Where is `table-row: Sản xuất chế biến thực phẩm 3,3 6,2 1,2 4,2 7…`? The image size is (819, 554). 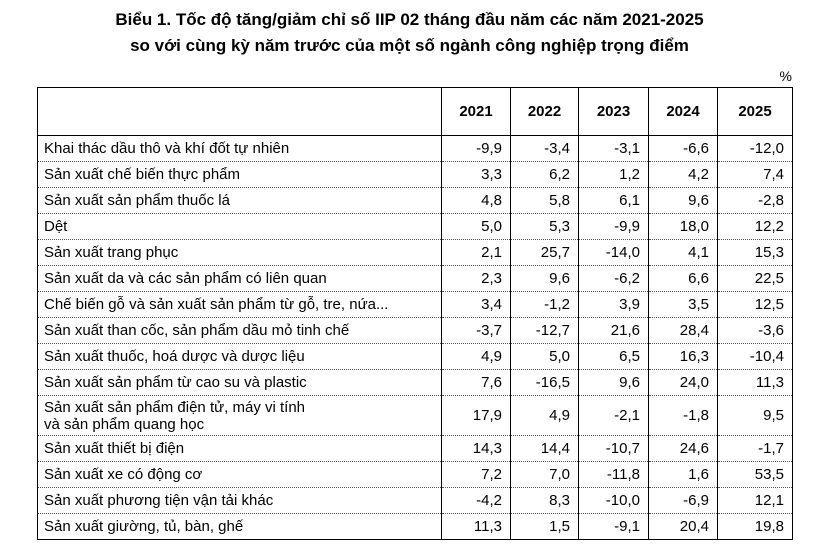 table-row: Sản xuất chế biến thực phẩm 3,3 6,2 1,2 4,2 7… is located at coordinates (415, 174).